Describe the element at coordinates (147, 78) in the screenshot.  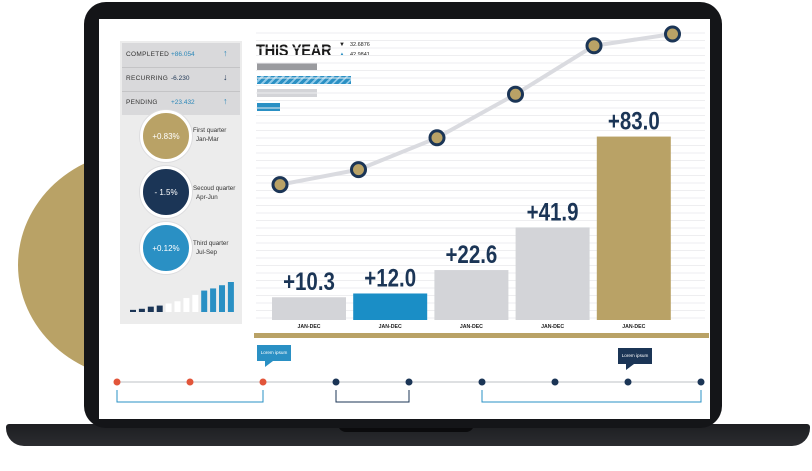
I see `stat-label: RECURRING` at that location.